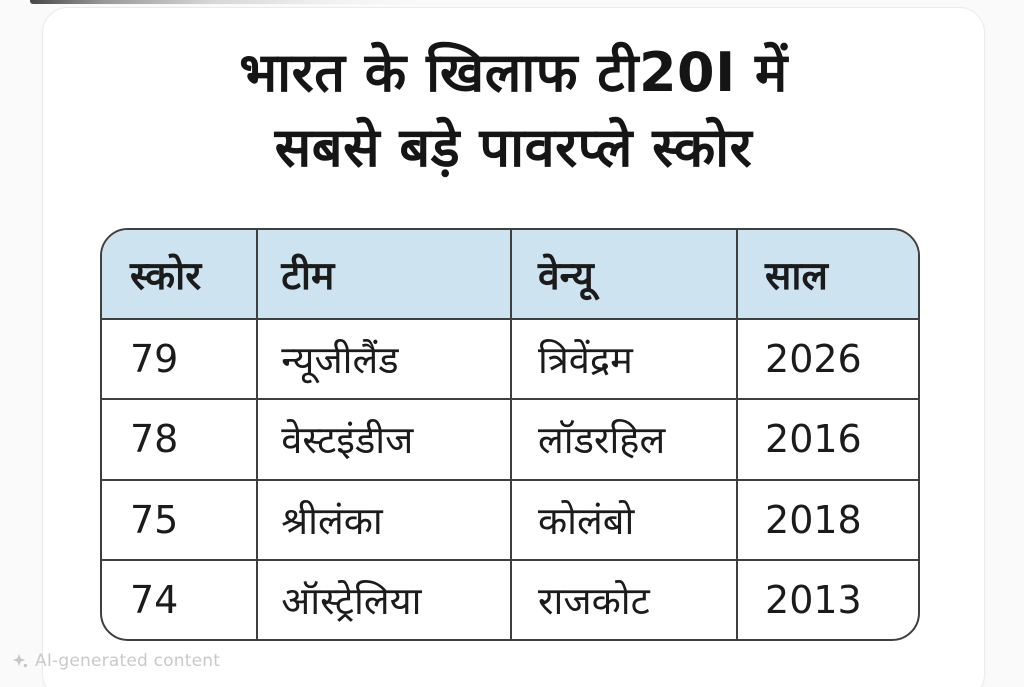  I want to click on row1-year: 2016, so click(827, 438).